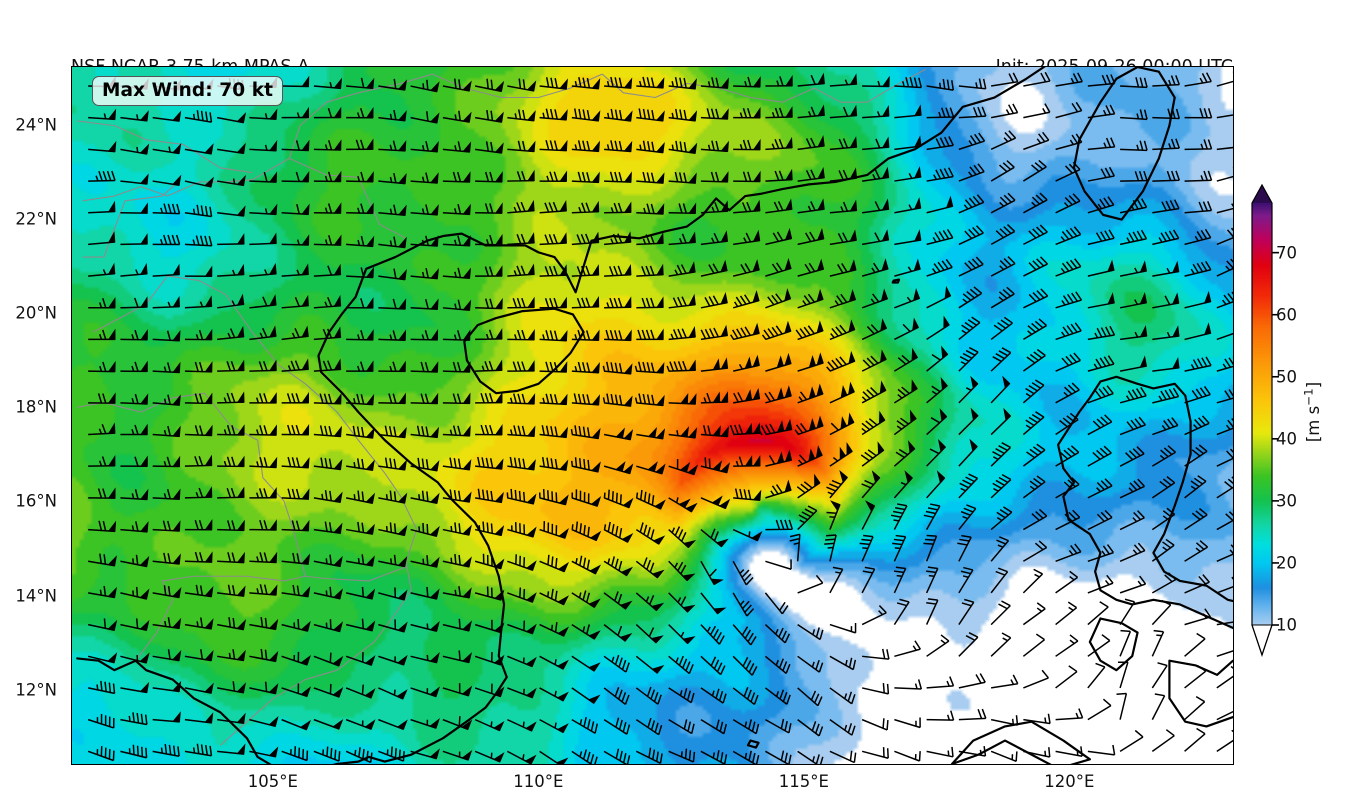 The width and height of the screenshot is (1353, 808). I want to click on colorbar-label-exponent: −1, so click(1308, 397).